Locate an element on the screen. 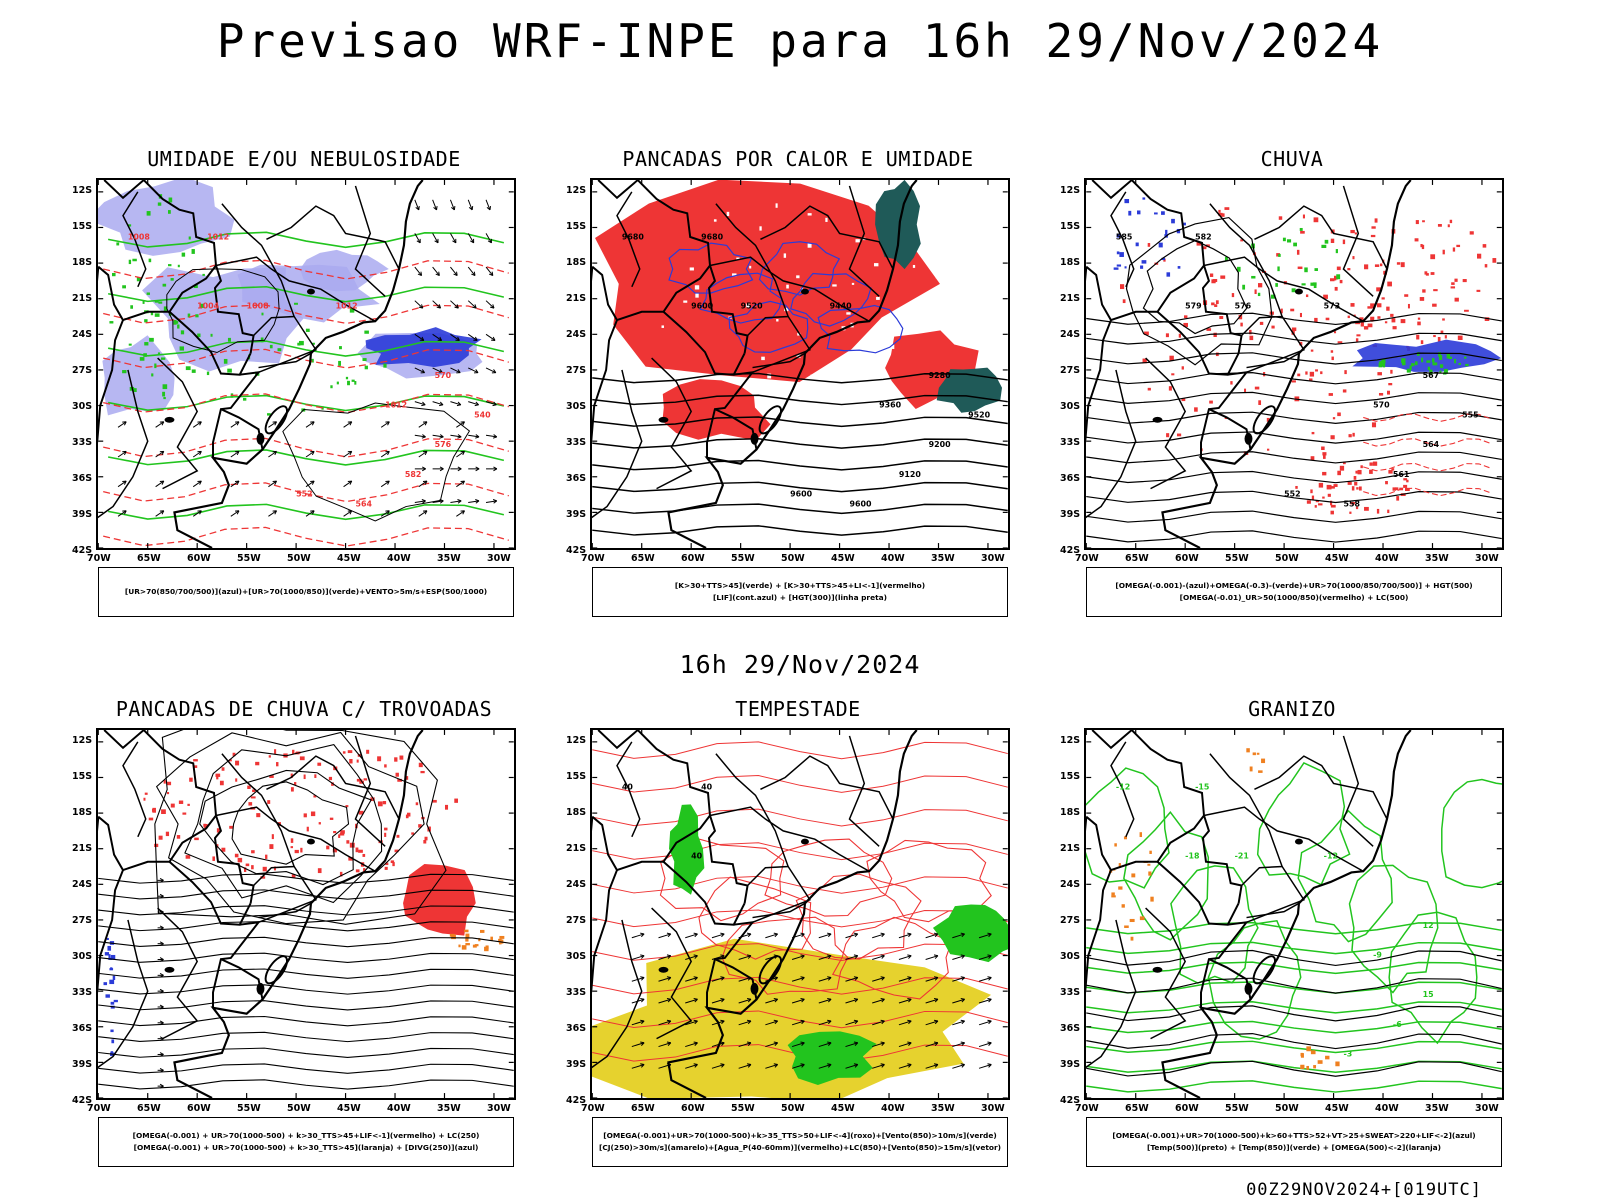 This screenshot has width=1600, height=1200. contour-label: 9200 is located at coordinates (940, 444).